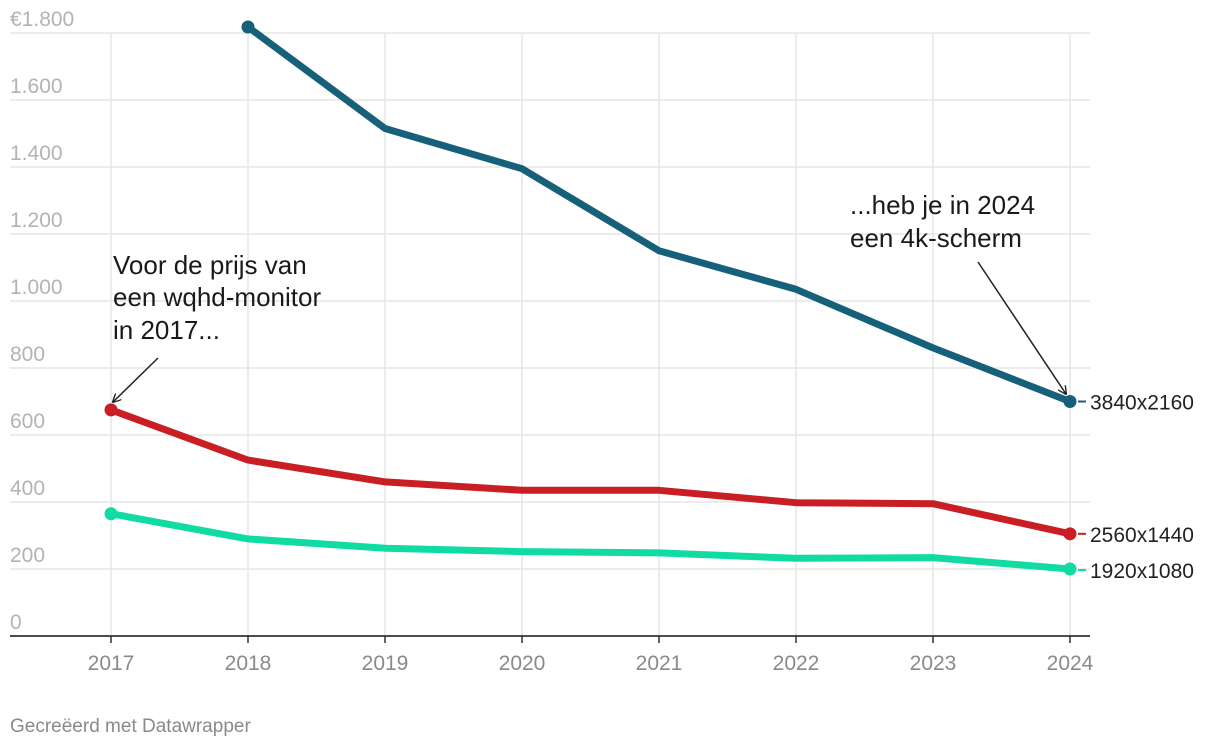 The height and width of the screenshot is (754, 1220). Describe the element at coordinates (248, 663) in the screenshot. I see `x-tick-label: 2018` at that location.